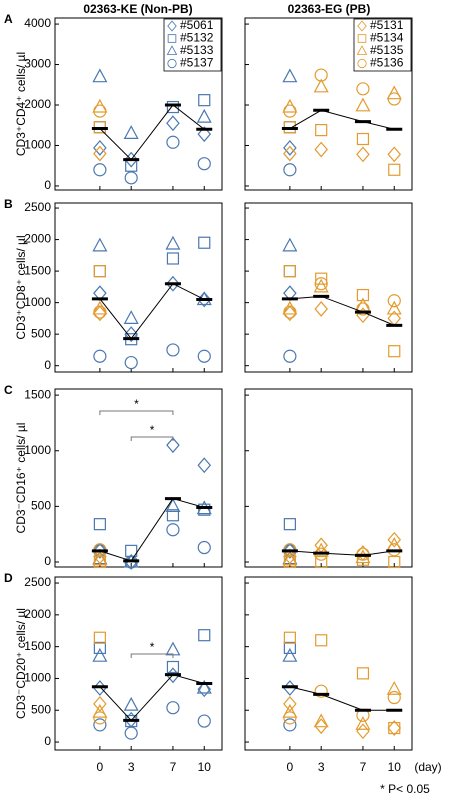  I want to click on footnote: * P< 0.05, so click(405, 789).